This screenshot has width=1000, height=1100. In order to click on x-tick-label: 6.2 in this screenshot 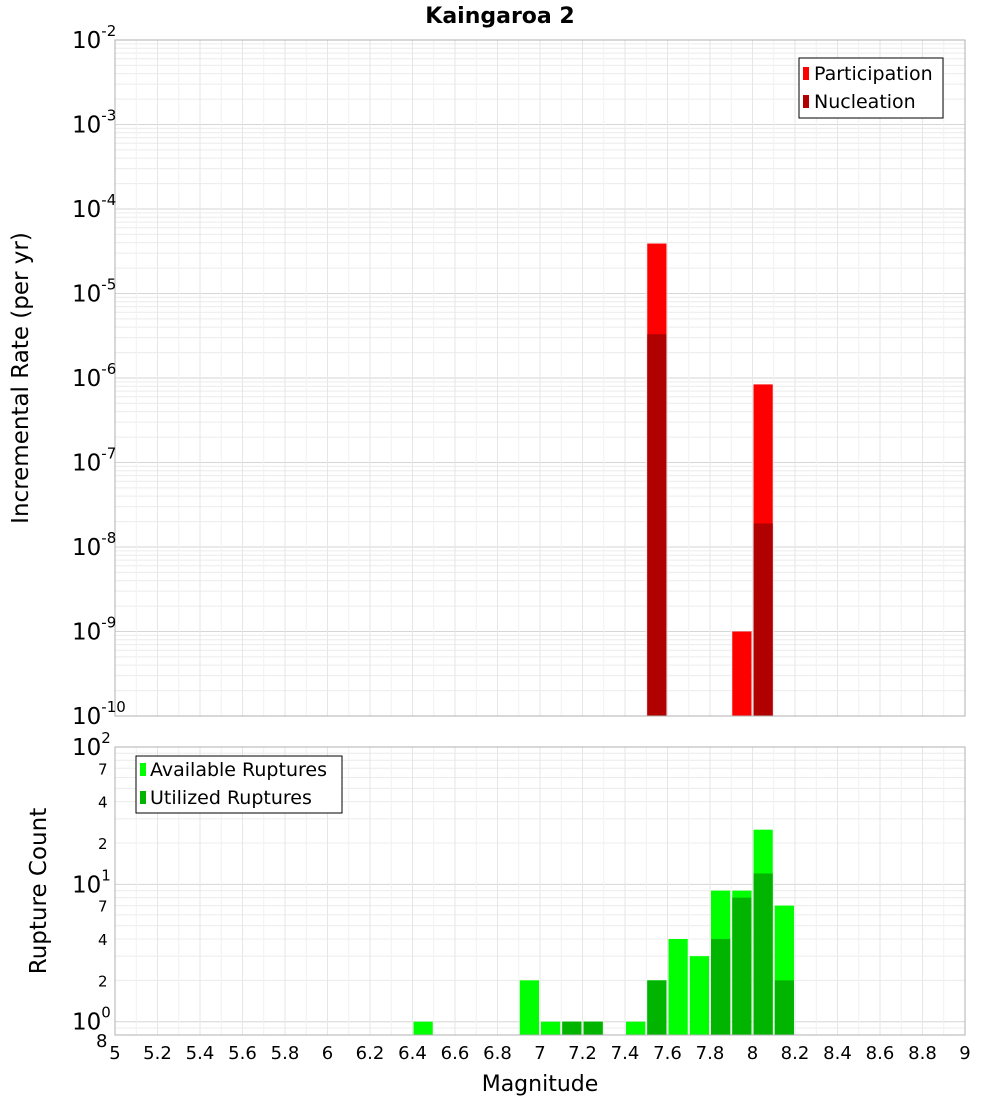, I will do `click(370, 1053)`.